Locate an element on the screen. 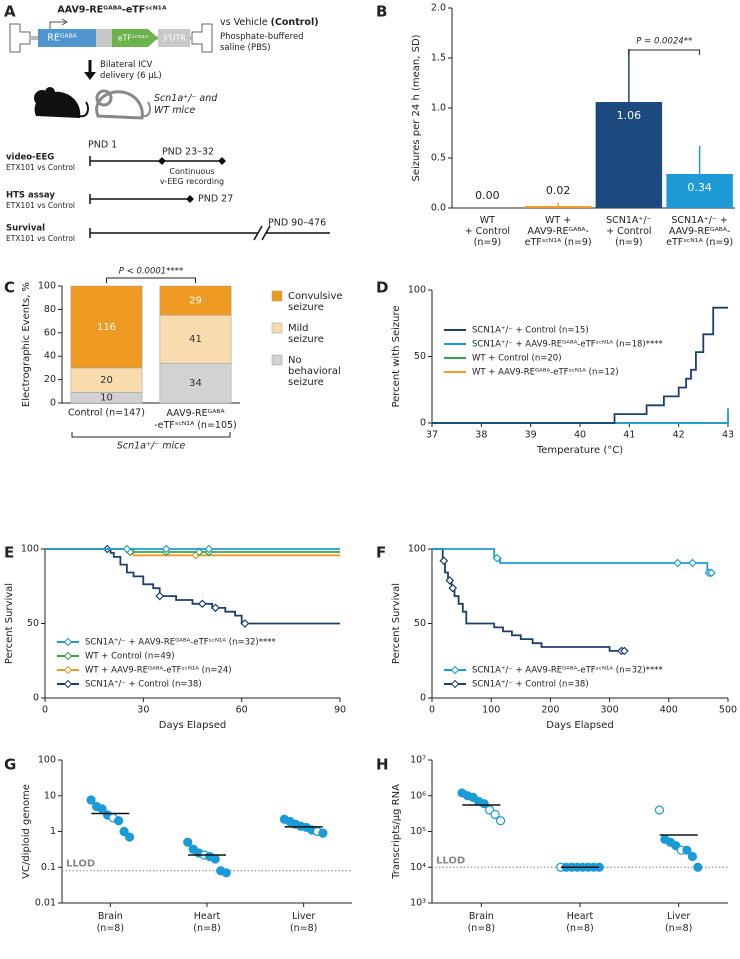 The image size is (740, 959). timeline-diamond is located at coordinates (190, 199).